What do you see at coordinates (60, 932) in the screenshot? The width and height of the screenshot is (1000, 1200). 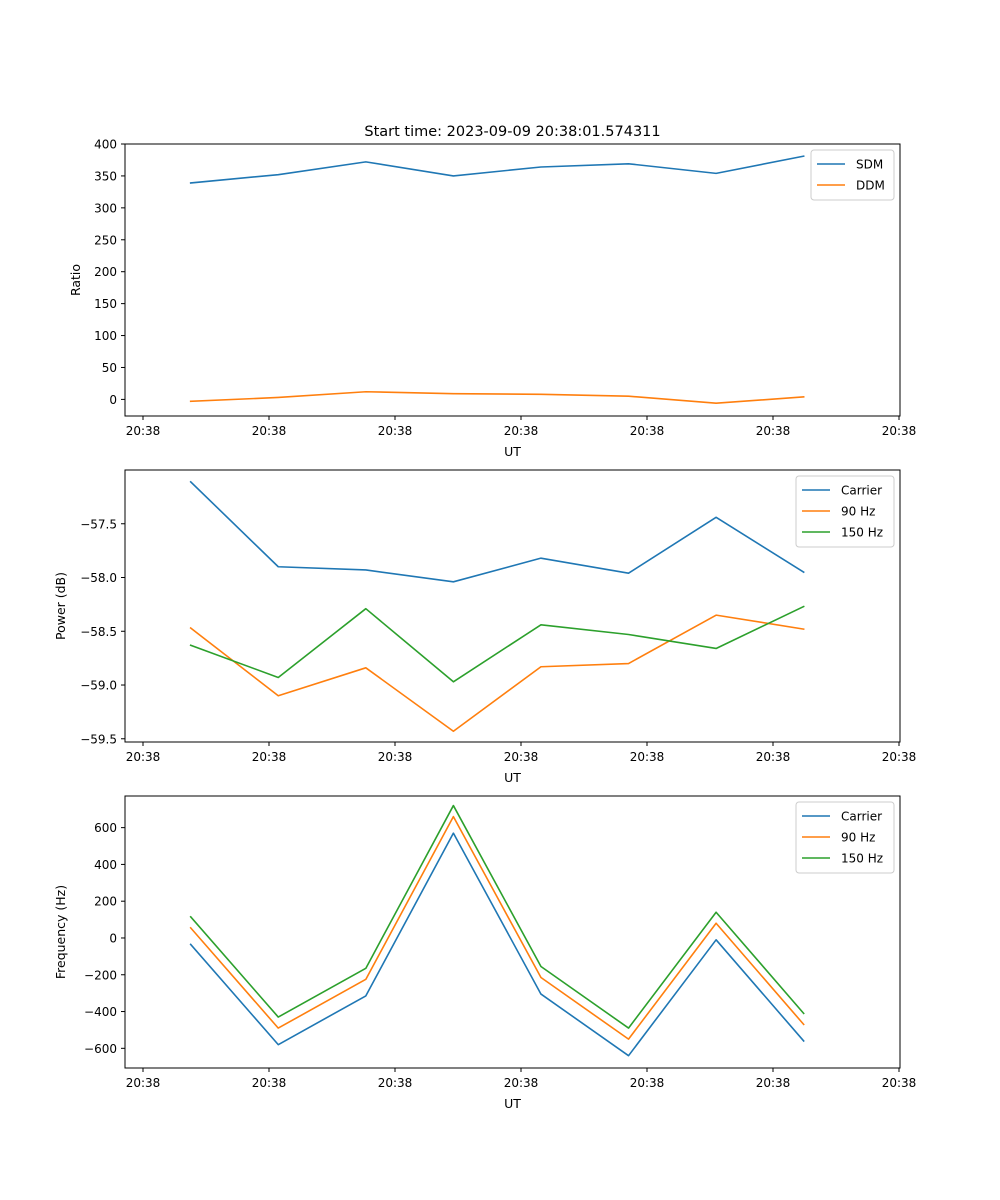 I see `y-axis-label: Frequency (Hz)` at bounding box center [60, 932].